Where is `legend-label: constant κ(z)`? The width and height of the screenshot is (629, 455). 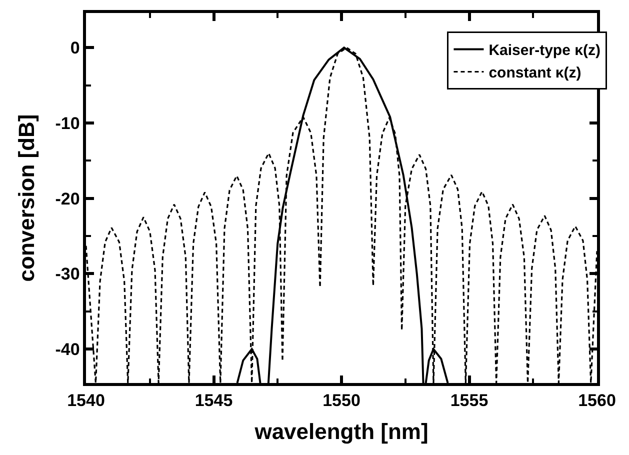
legend-label: constant κ(z) is located at coordinates (535, 73).